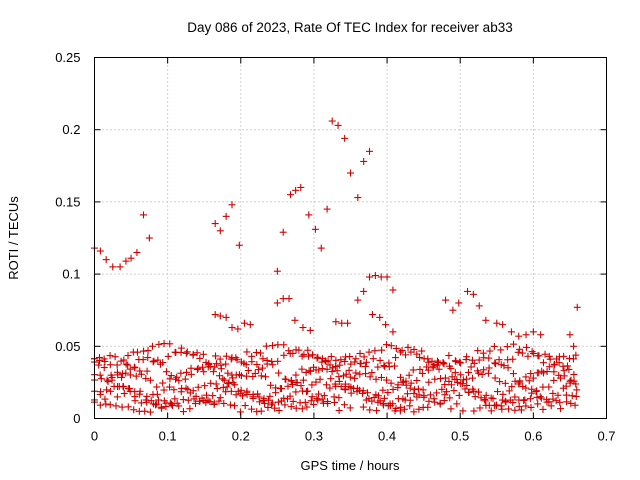 The image size is (640, 480). Describe the element at coordinates (168, 436) in the screenshot. I see `x-tick-label: 0.1` at that location.